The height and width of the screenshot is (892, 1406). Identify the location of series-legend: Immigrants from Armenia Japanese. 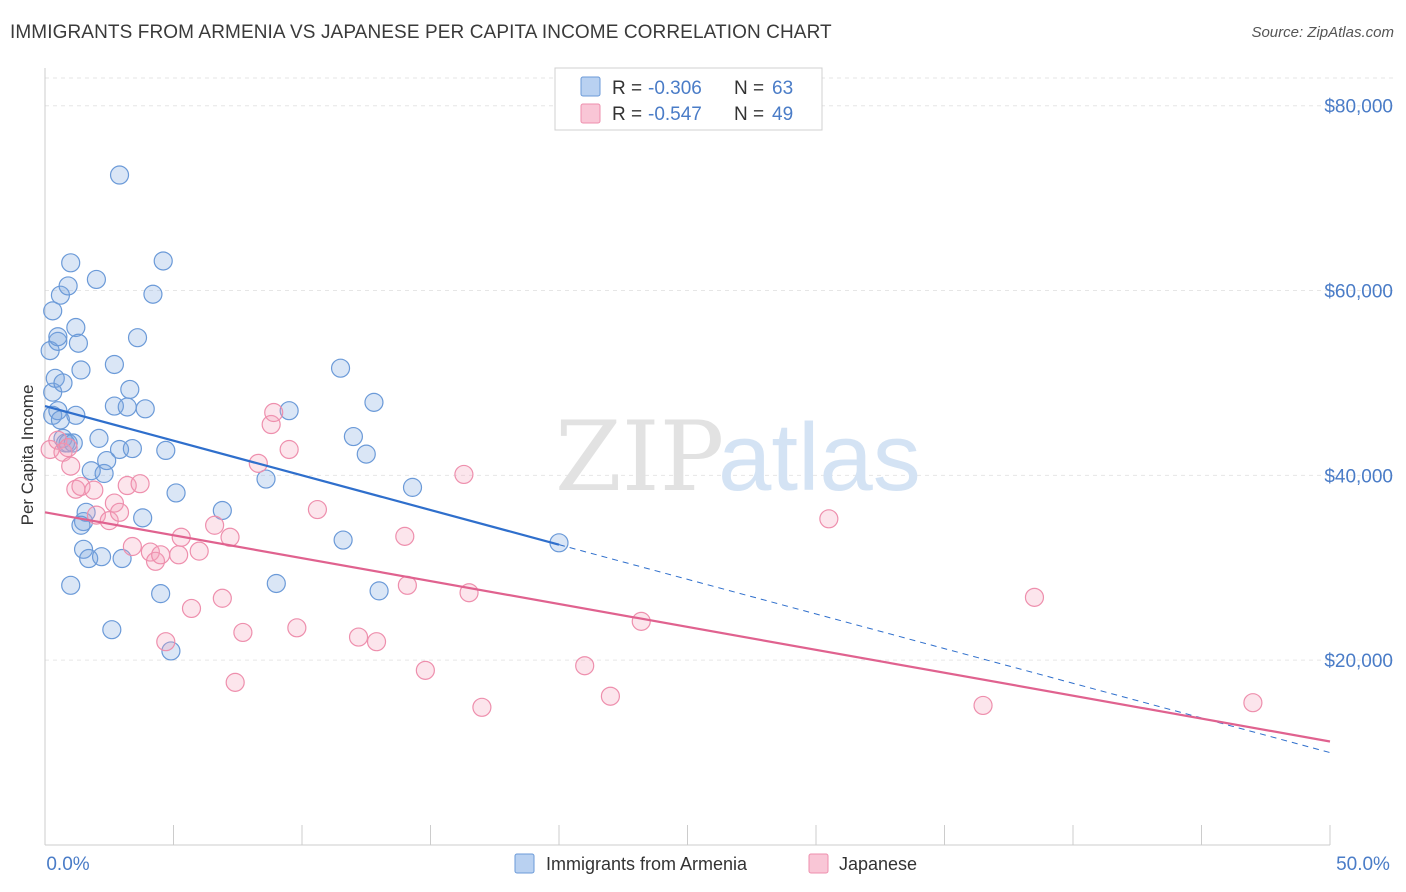
(715, 863).